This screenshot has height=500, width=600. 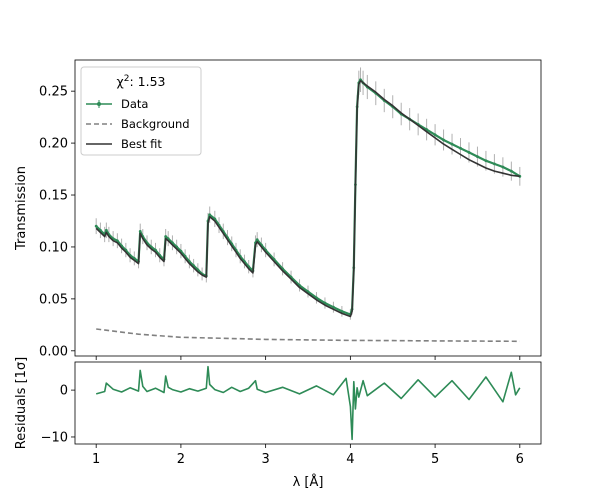 What do you see at coordinates (265, 459) in the screenshot?
I see `x-tick-label: 3` at bounding box center [265, 459].